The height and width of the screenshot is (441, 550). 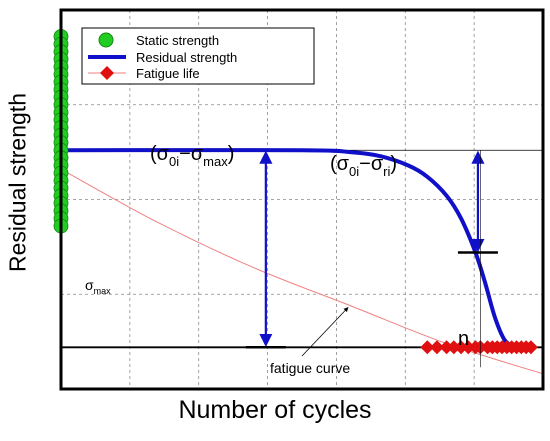 I want to click on fatigue-curve-label: fatigue curve, so click(x=310, y=368).